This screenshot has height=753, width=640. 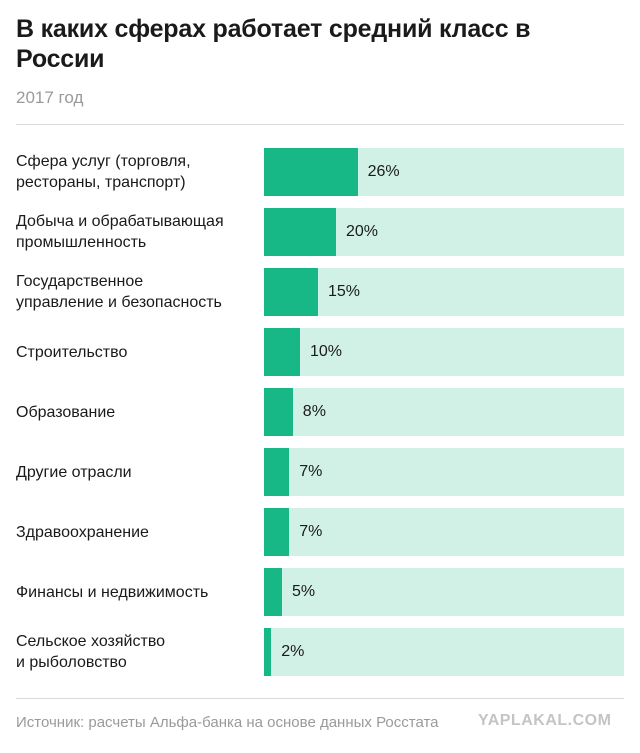 I want to click on bar-track: 26%, so click(x=444, y=172).